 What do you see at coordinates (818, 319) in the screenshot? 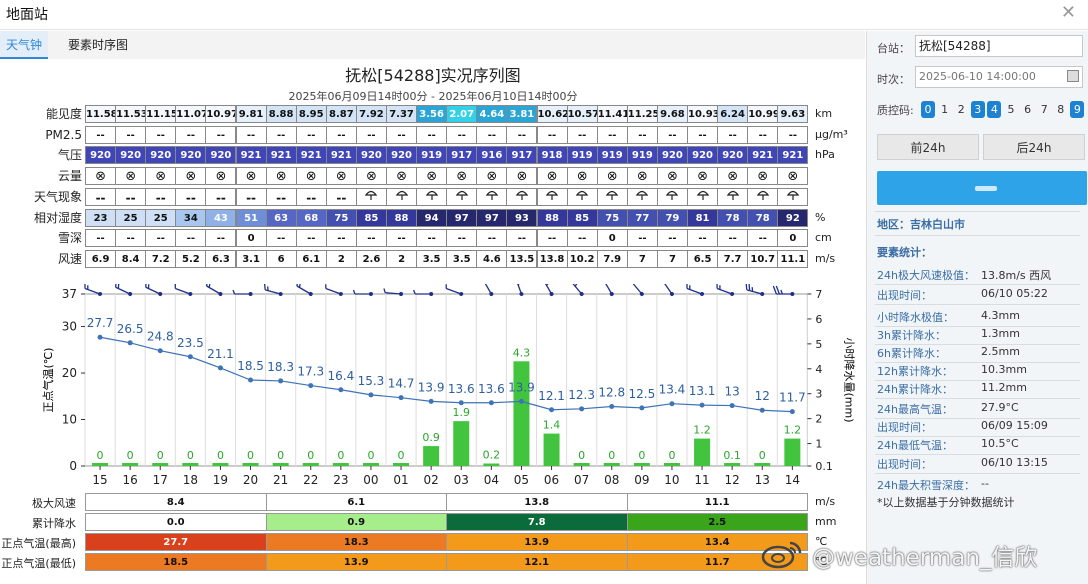
I see `y-right-tick-label: 6` at bounding box center [818, 319].